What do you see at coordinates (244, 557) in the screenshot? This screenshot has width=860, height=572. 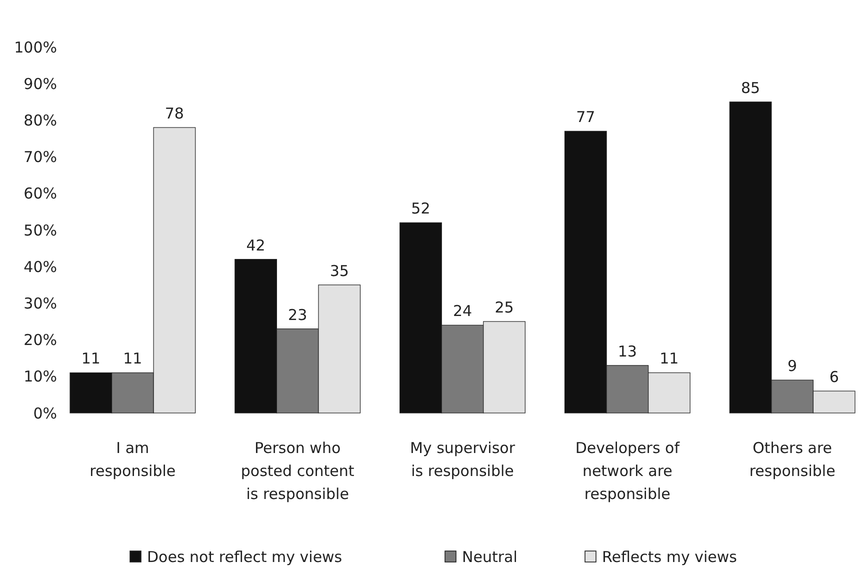 I see `legend-label: Does not reflect my views` at bounding box center [244, 557].